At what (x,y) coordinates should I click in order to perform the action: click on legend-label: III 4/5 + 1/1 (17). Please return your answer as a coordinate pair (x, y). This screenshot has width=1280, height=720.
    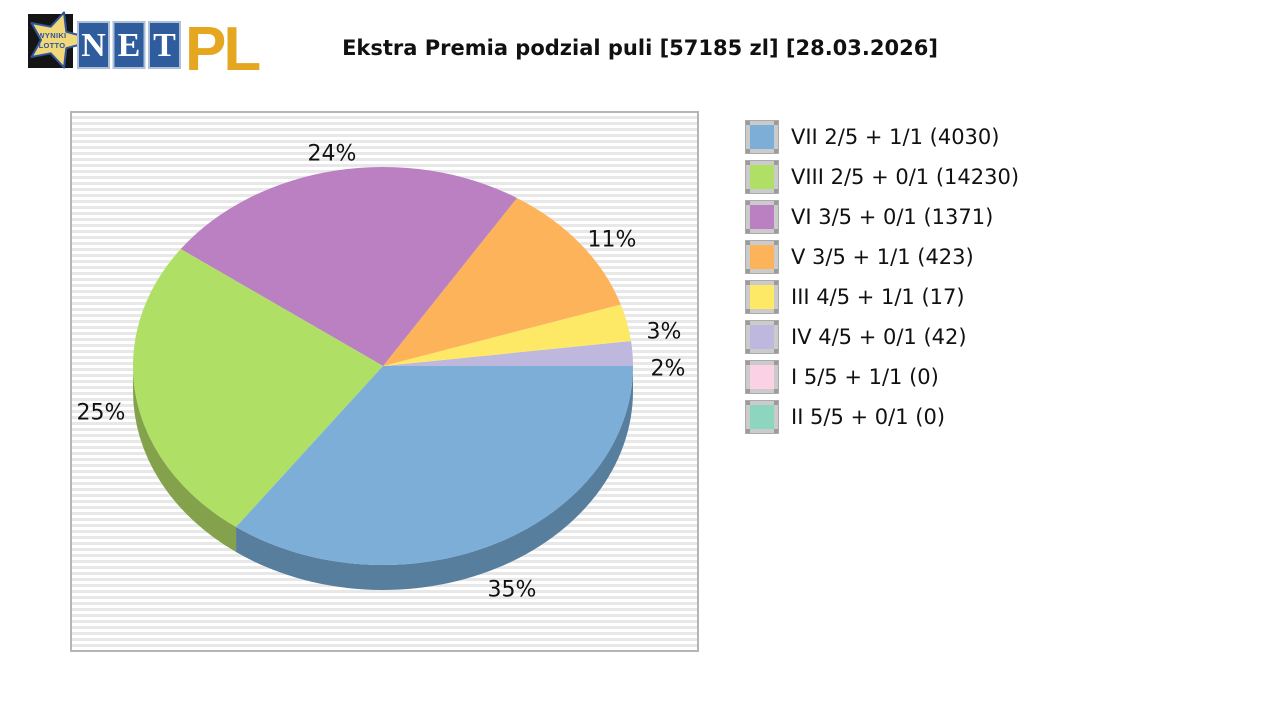
    Looking at the image, I should click on (878, 297).